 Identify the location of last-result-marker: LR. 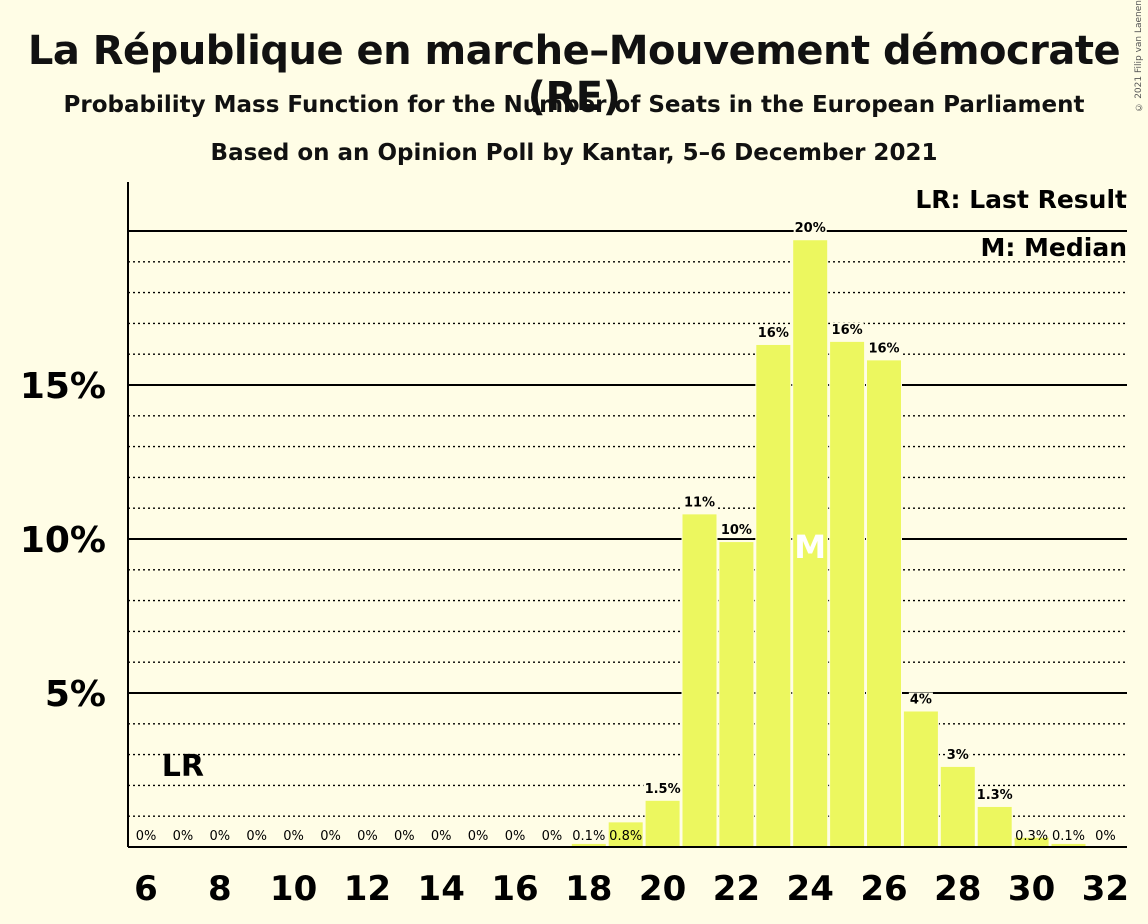
(183, 766).